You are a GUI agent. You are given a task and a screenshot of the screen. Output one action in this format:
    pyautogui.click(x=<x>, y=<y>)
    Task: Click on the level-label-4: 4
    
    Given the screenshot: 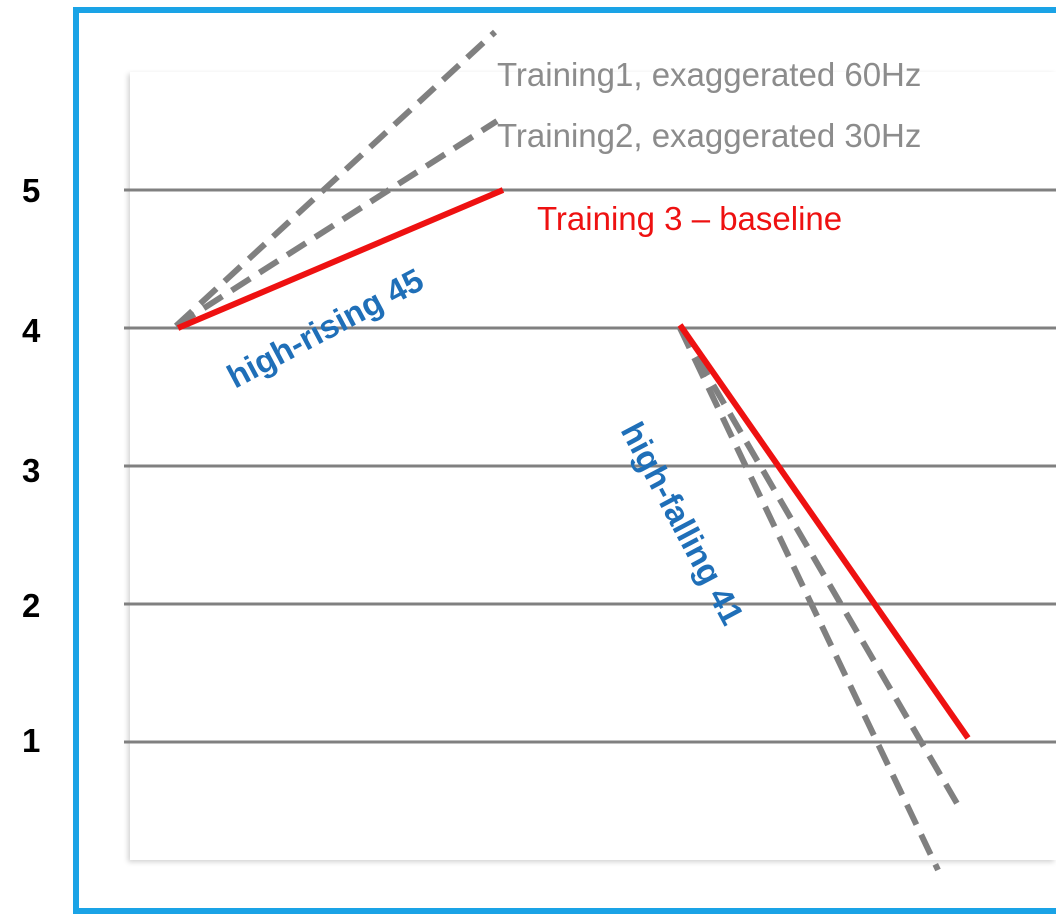 What is the action you would take?
    pyautogui.click(x=31, y=330)
    